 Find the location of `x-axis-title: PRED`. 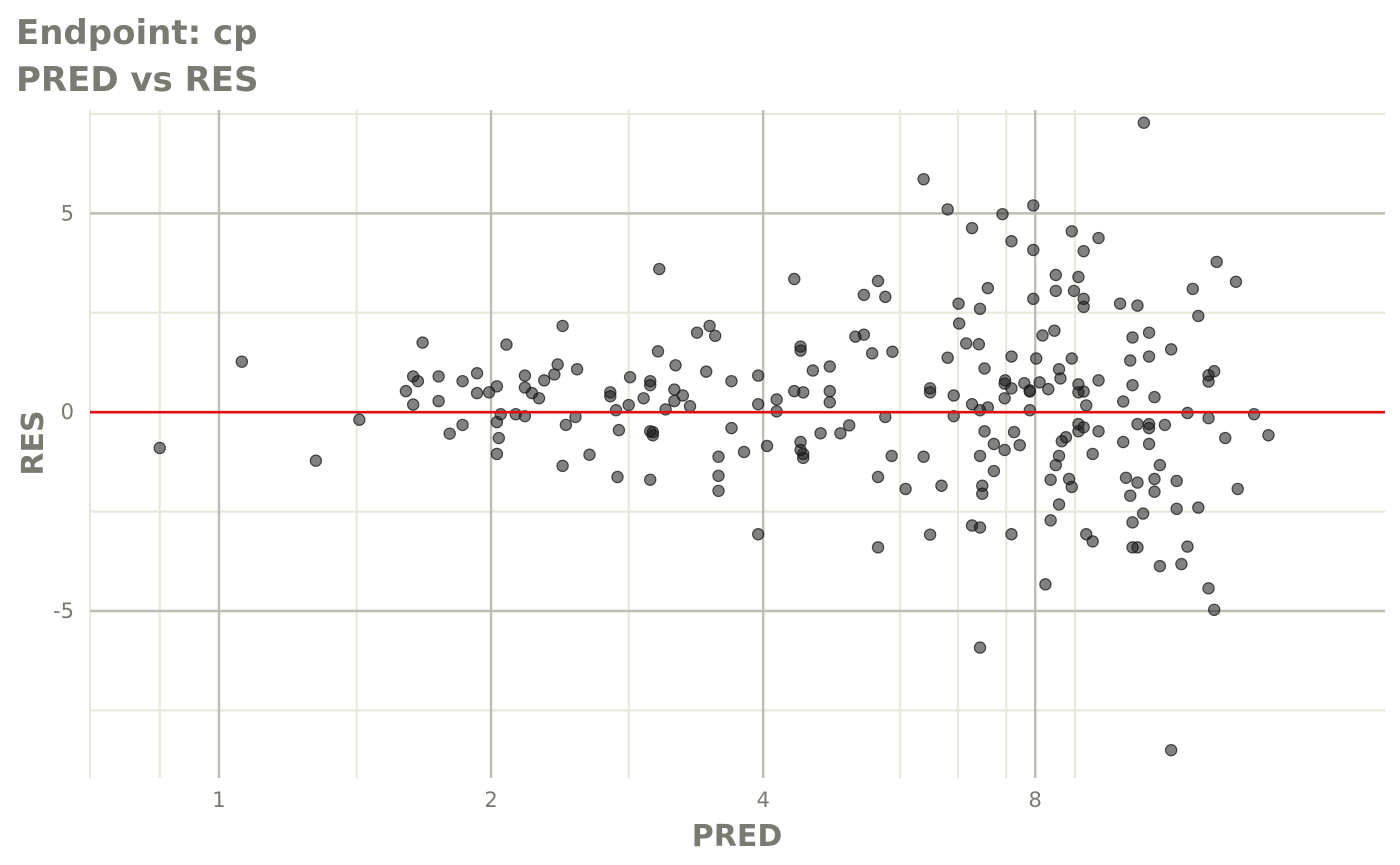

x-axis-title: PRED is located at coordinates (737, 836).